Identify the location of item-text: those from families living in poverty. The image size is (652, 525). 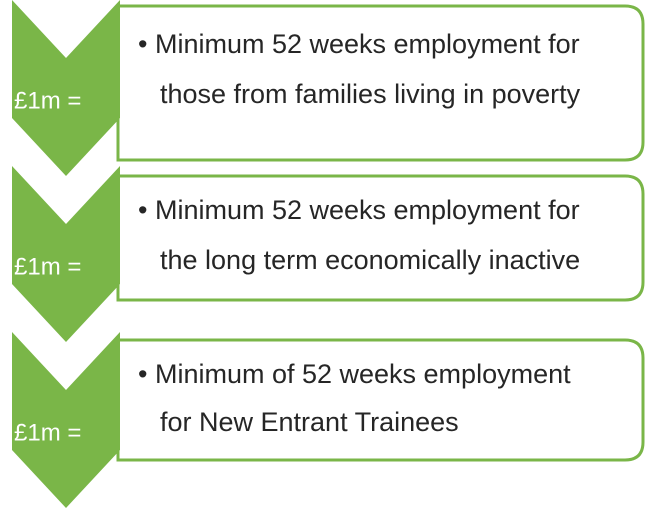
(370, 94).